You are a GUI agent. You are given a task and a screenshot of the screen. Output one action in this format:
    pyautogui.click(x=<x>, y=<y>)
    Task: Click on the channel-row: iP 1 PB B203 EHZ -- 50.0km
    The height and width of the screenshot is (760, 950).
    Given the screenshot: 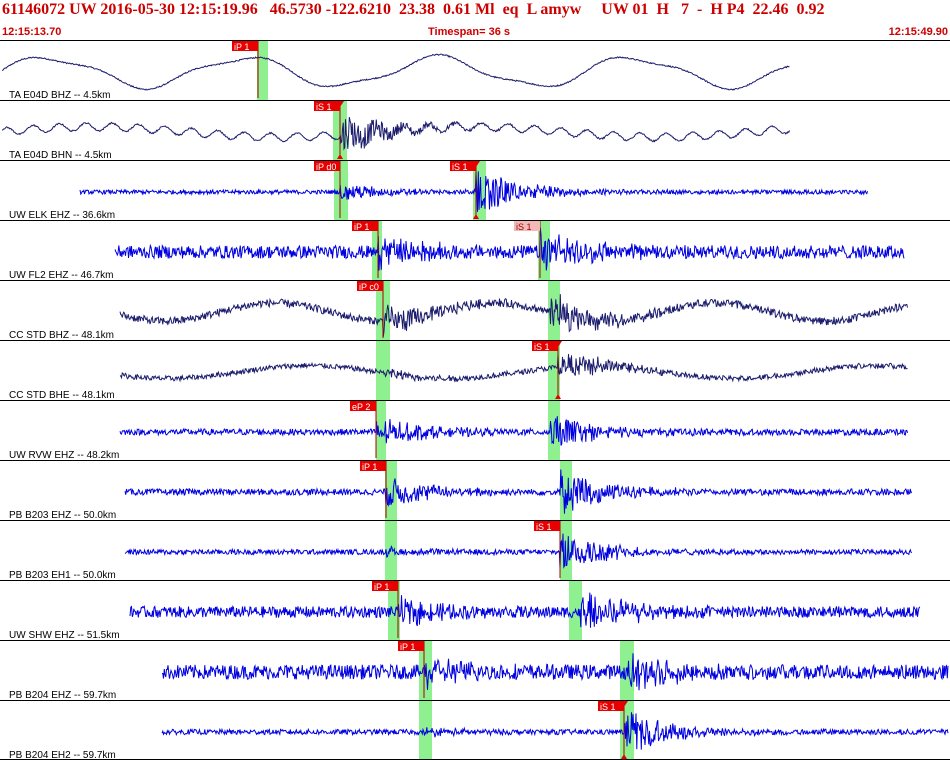 What is the action you would take?
    pyautogui.click(x=475, y=491)
    